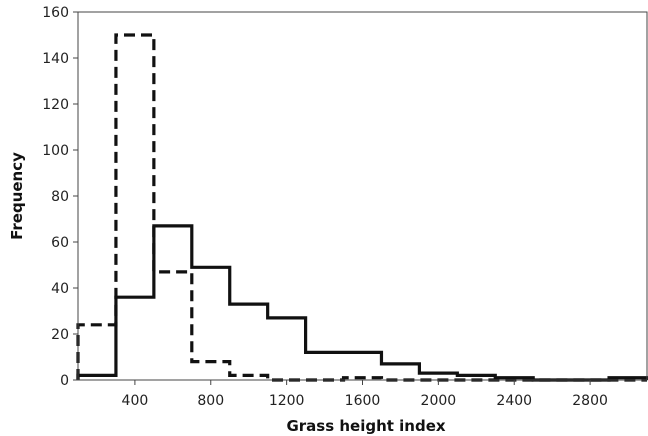  What do you see at coordinates (363, 401) in the screenshot?
I see `x-tick-label: 1600` at bounding box center [363, 401].